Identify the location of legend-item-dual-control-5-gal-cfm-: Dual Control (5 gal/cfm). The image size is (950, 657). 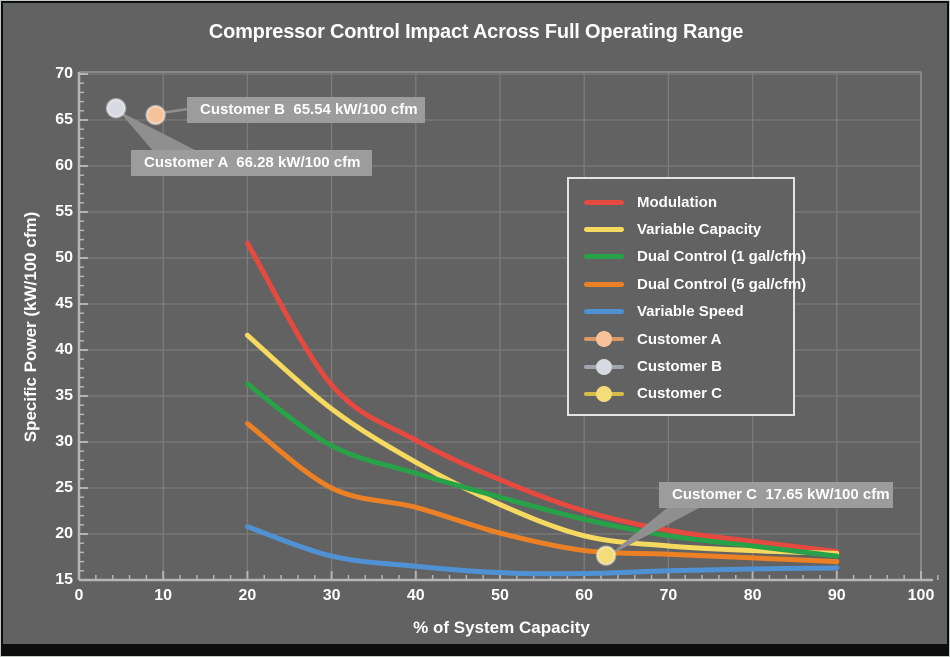
(695, 284).